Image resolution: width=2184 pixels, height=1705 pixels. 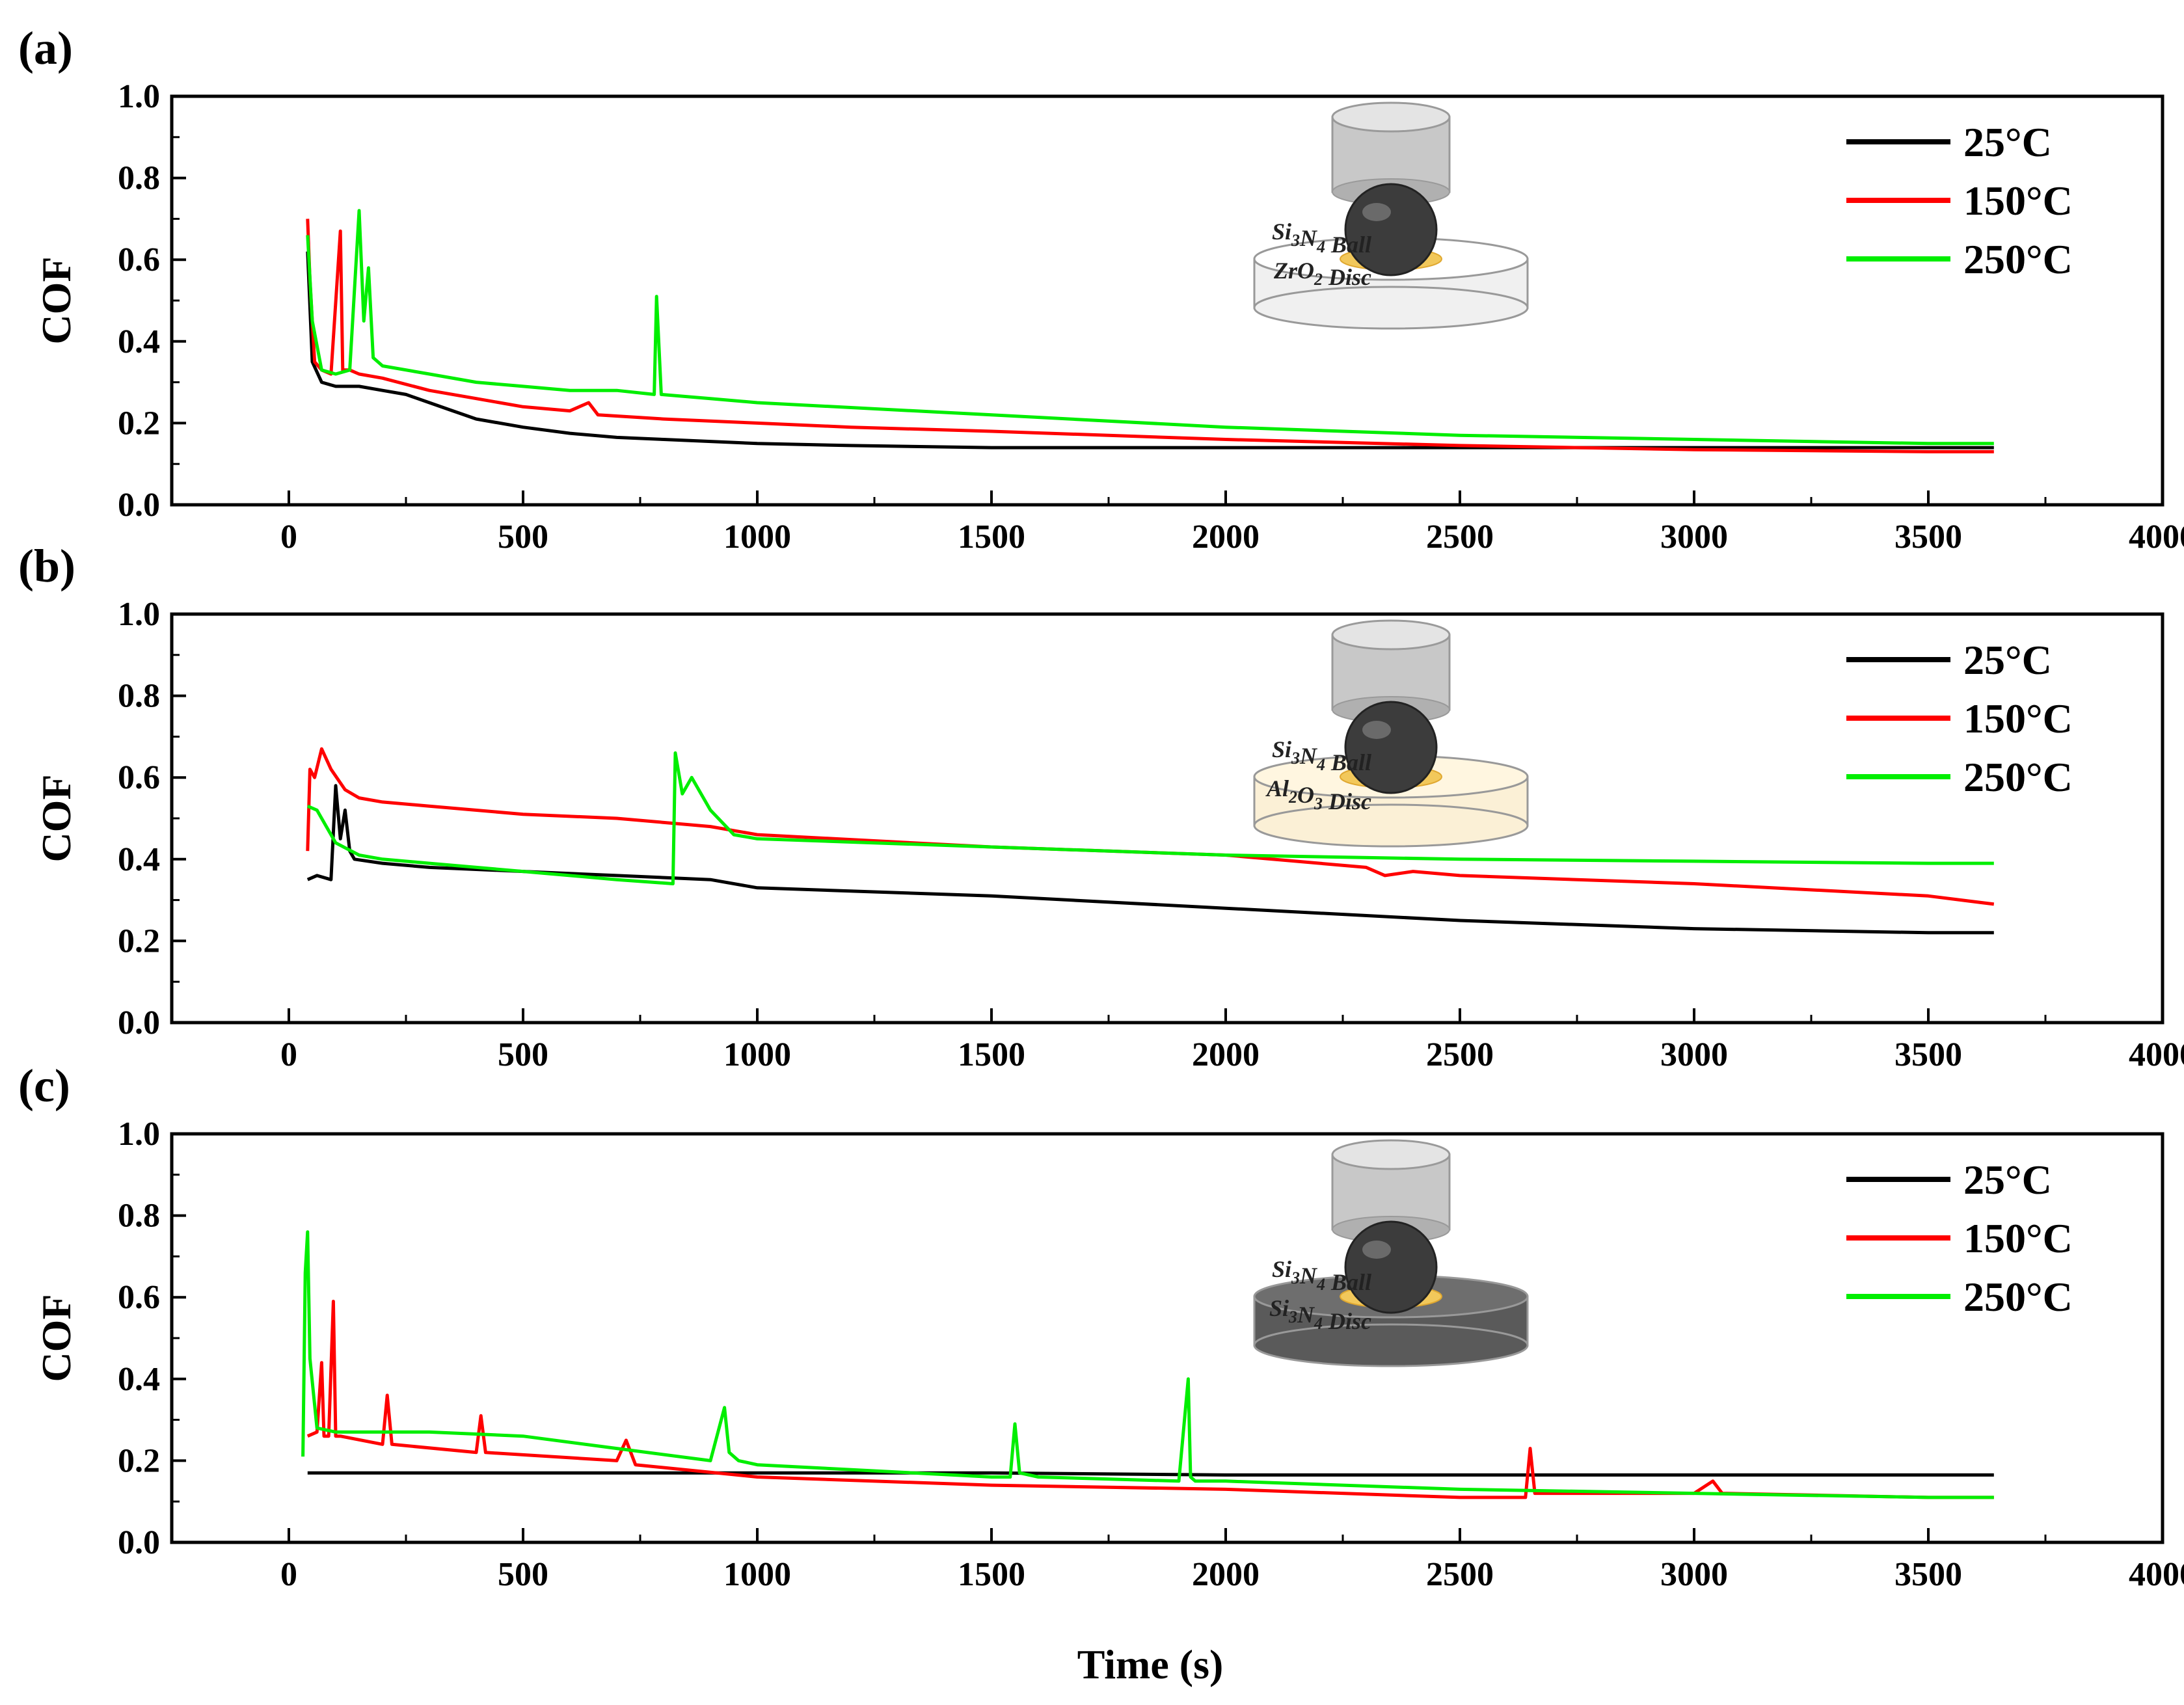 I want to click on panel-label: (b), so click(x=46, y=566).